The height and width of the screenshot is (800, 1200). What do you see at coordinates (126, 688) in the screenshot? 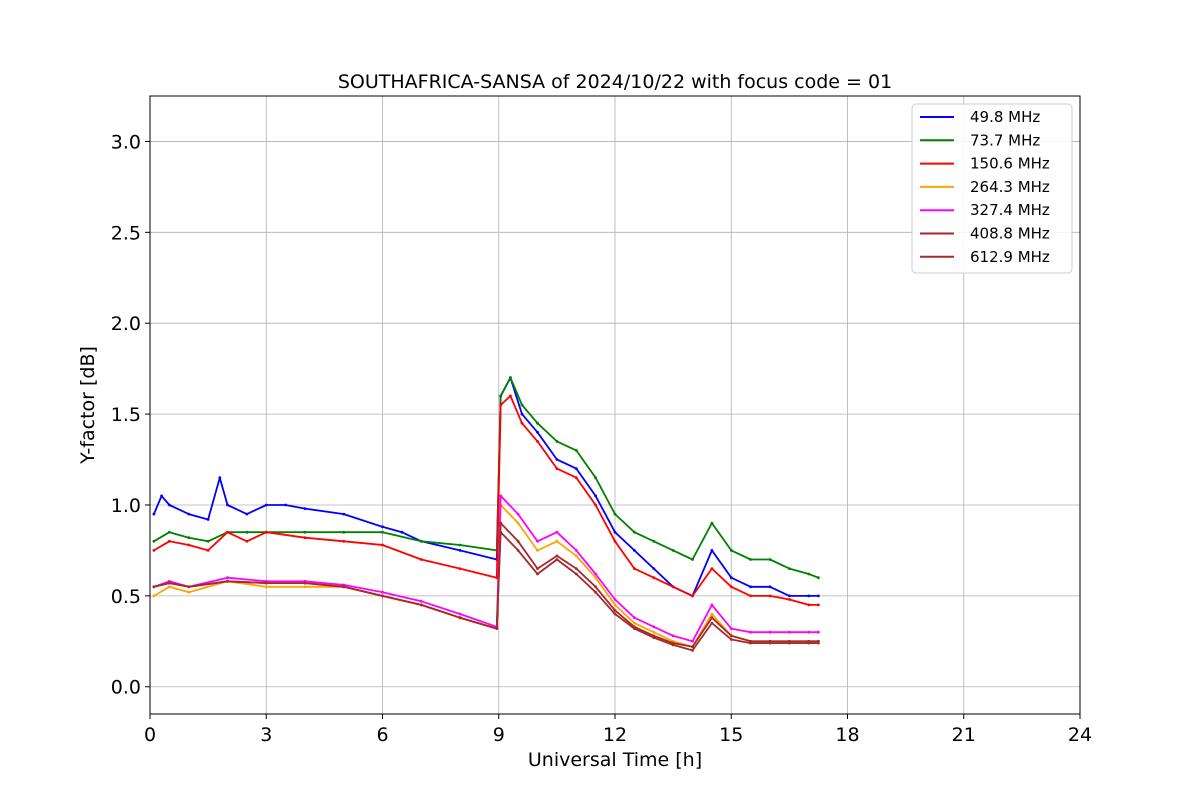
I see `y-tick-label: 0.0` at bounding box center [126, 688].